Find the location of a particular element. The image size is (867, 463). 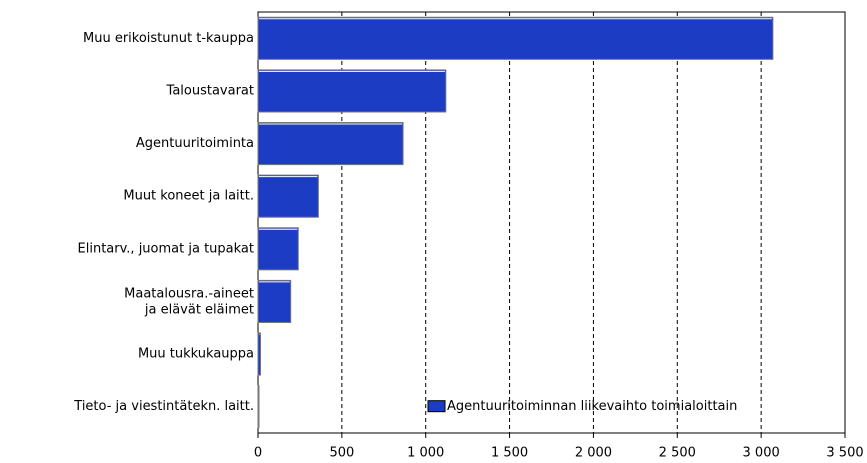

x-tick-label: 2 500 is located at coordinates (677, 453).